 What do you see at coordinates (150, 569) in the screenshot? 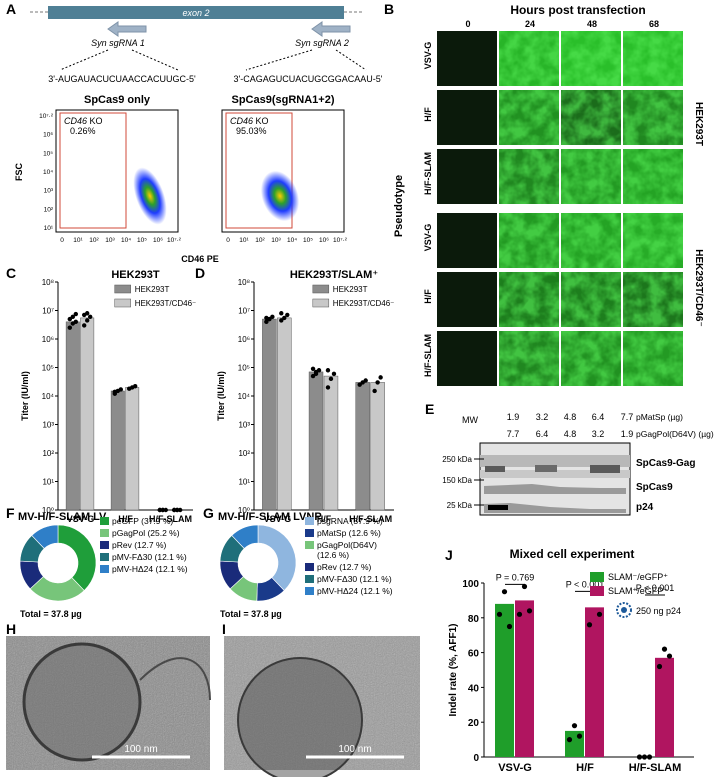
I see `legend-label: pMV-HΔ24 (12.1 %)` at bounding box center [150, 569].